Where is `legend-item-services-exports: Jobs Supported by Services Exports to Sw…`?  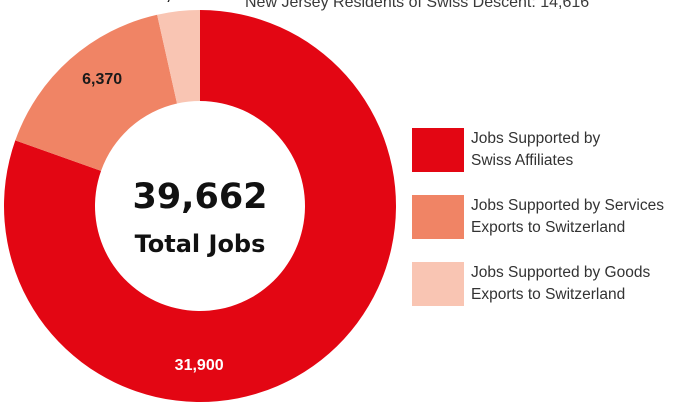 legend-item-services-exports: Jobs Supported by Services Exports to Sw… is located at coordinates (549, 217).